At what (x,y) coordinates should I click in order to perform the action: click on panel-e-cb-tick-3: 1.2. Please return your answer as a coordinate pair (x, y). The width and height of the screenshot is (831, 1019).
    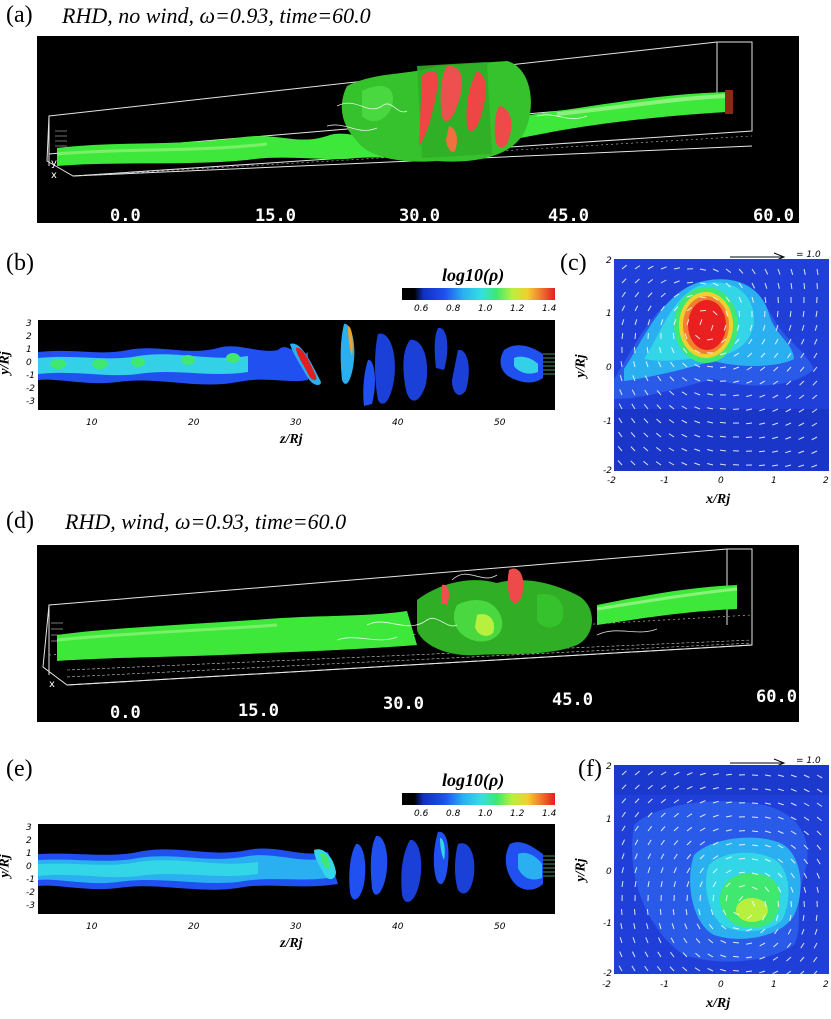
    Looking at the image, I should click on (517, 814).